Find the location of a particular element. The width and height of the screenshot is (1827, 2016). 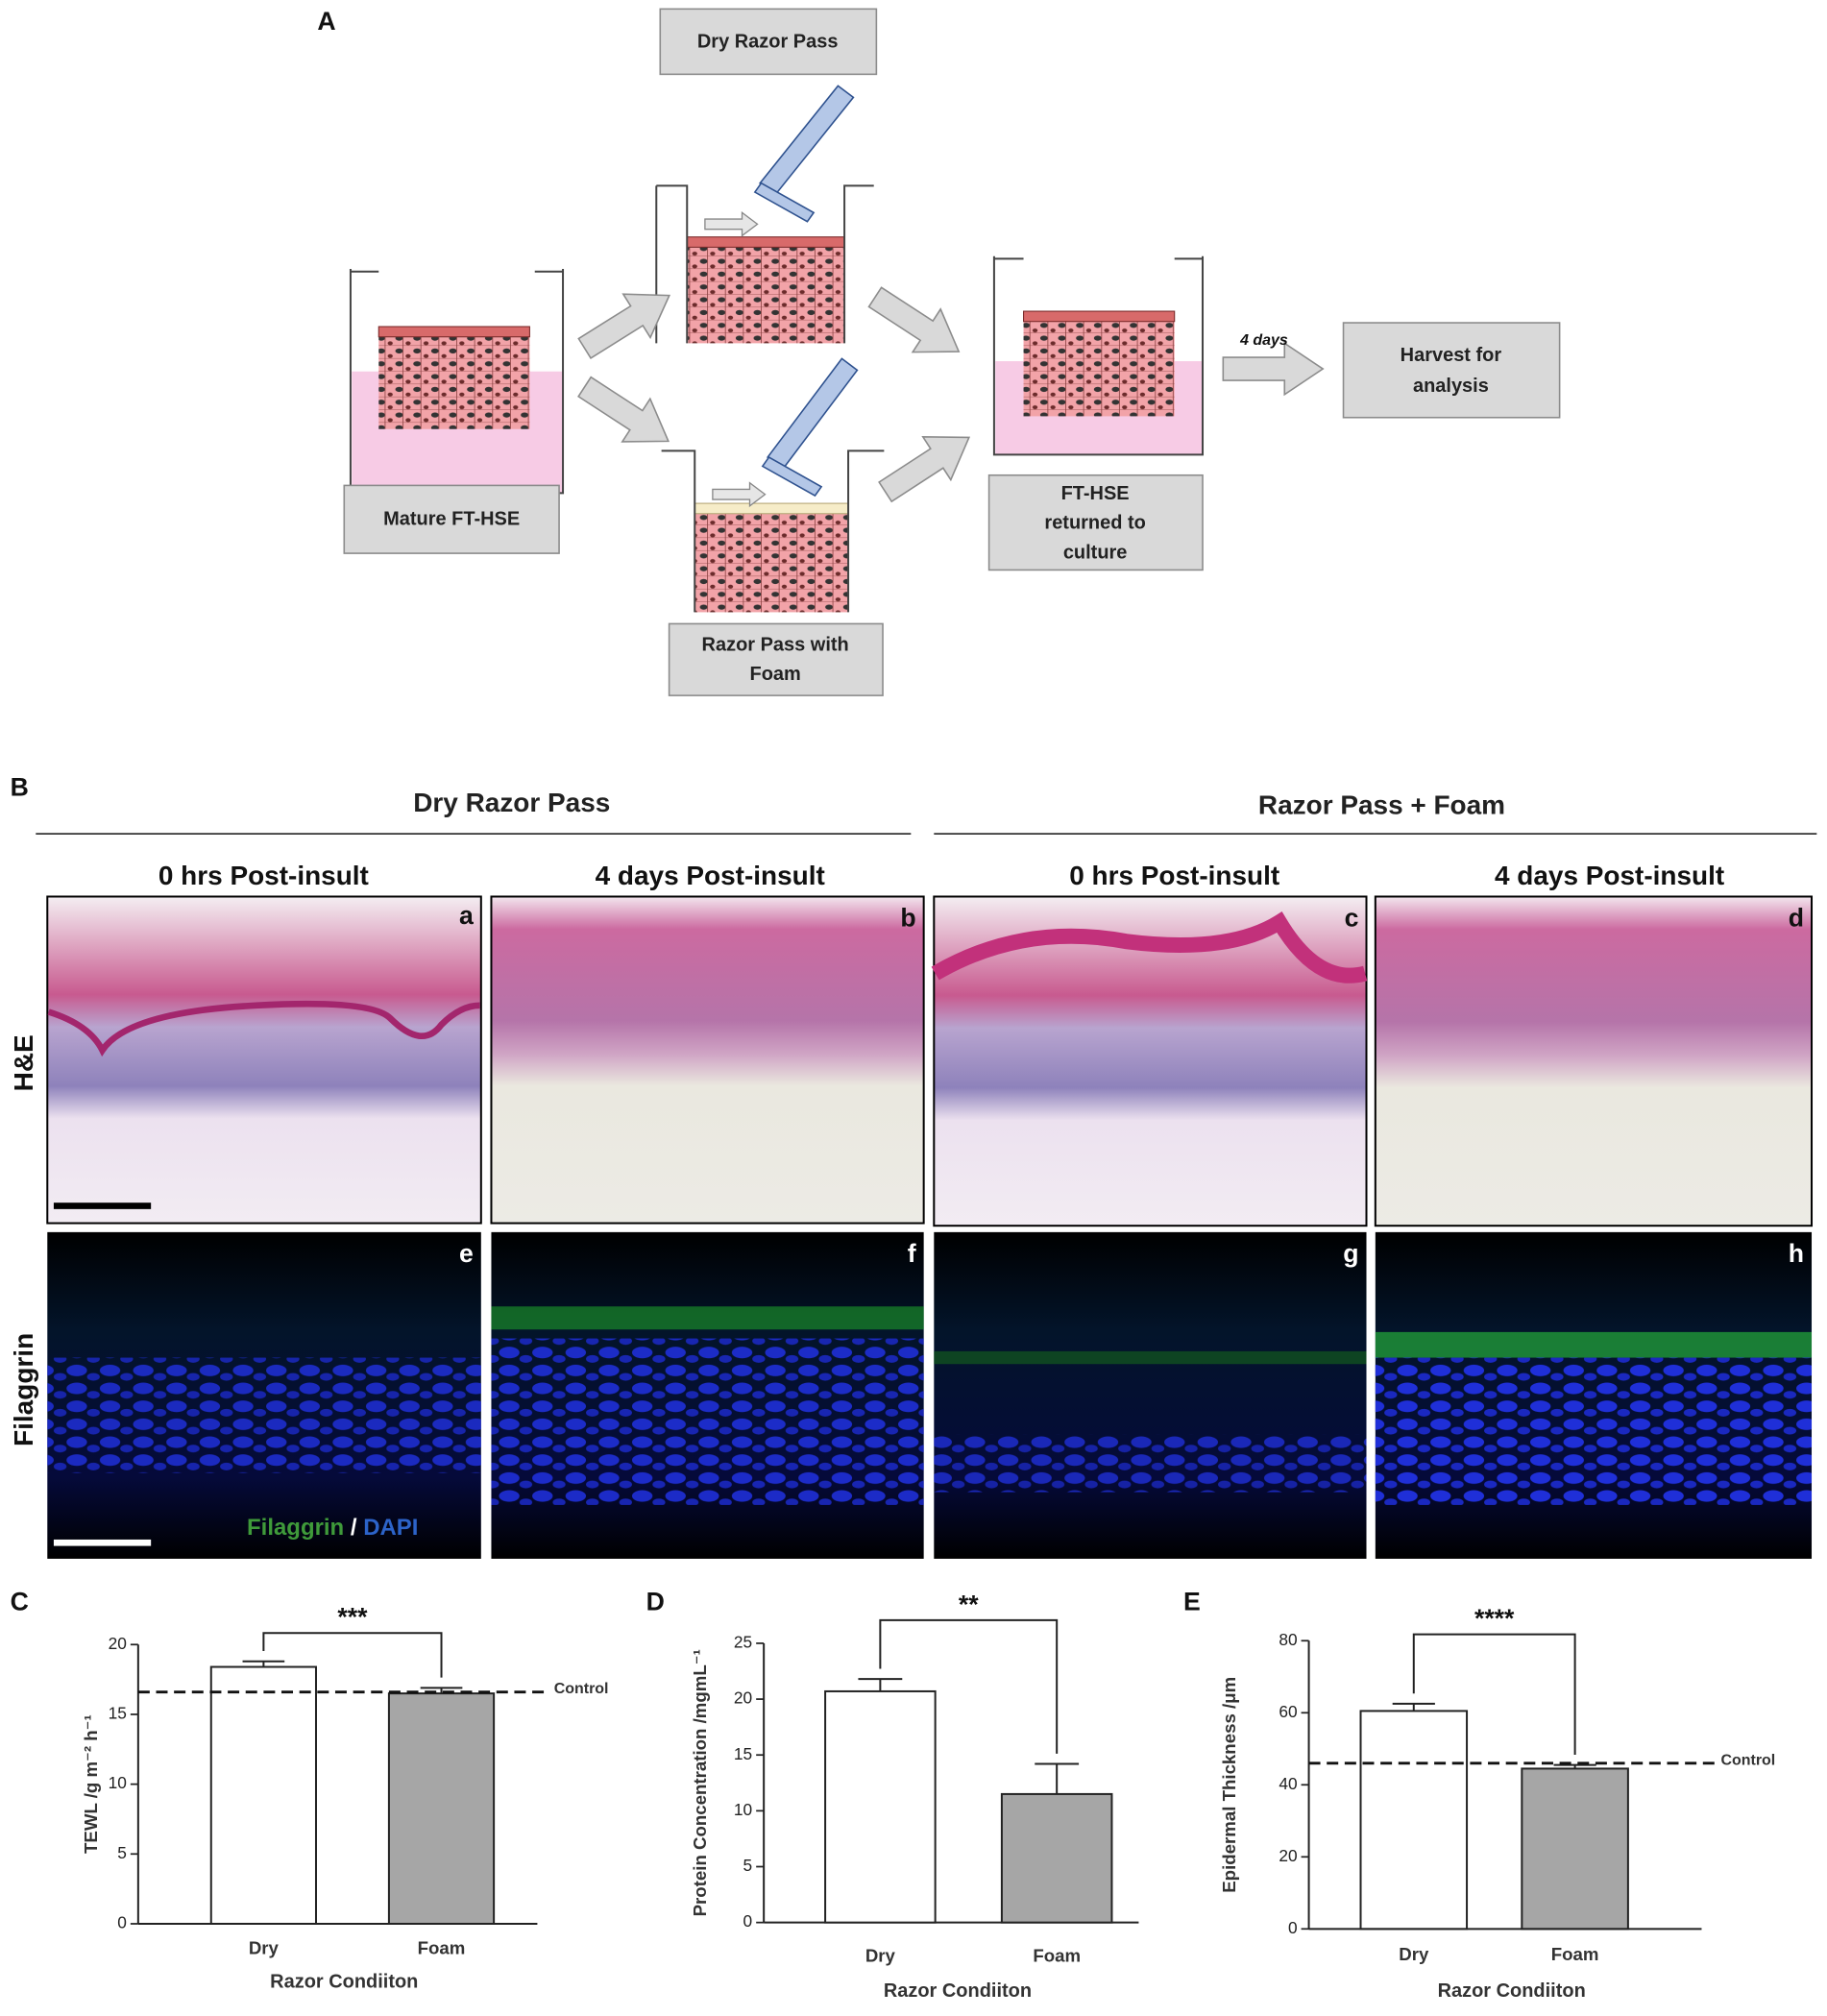

well-mature is located at coordinates (457, 382).